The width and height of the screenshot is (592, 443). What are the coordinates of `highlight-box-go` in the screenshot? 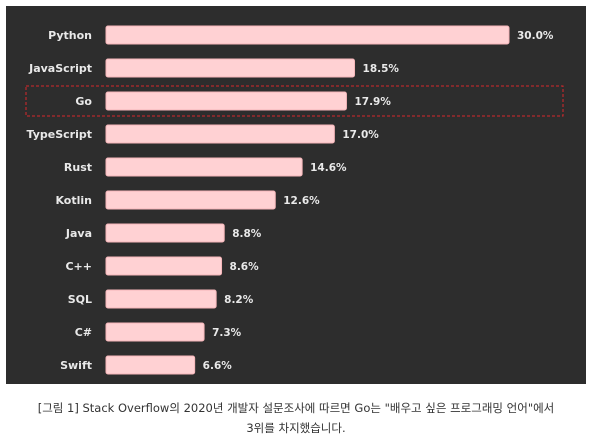 It's located at (294, 101).